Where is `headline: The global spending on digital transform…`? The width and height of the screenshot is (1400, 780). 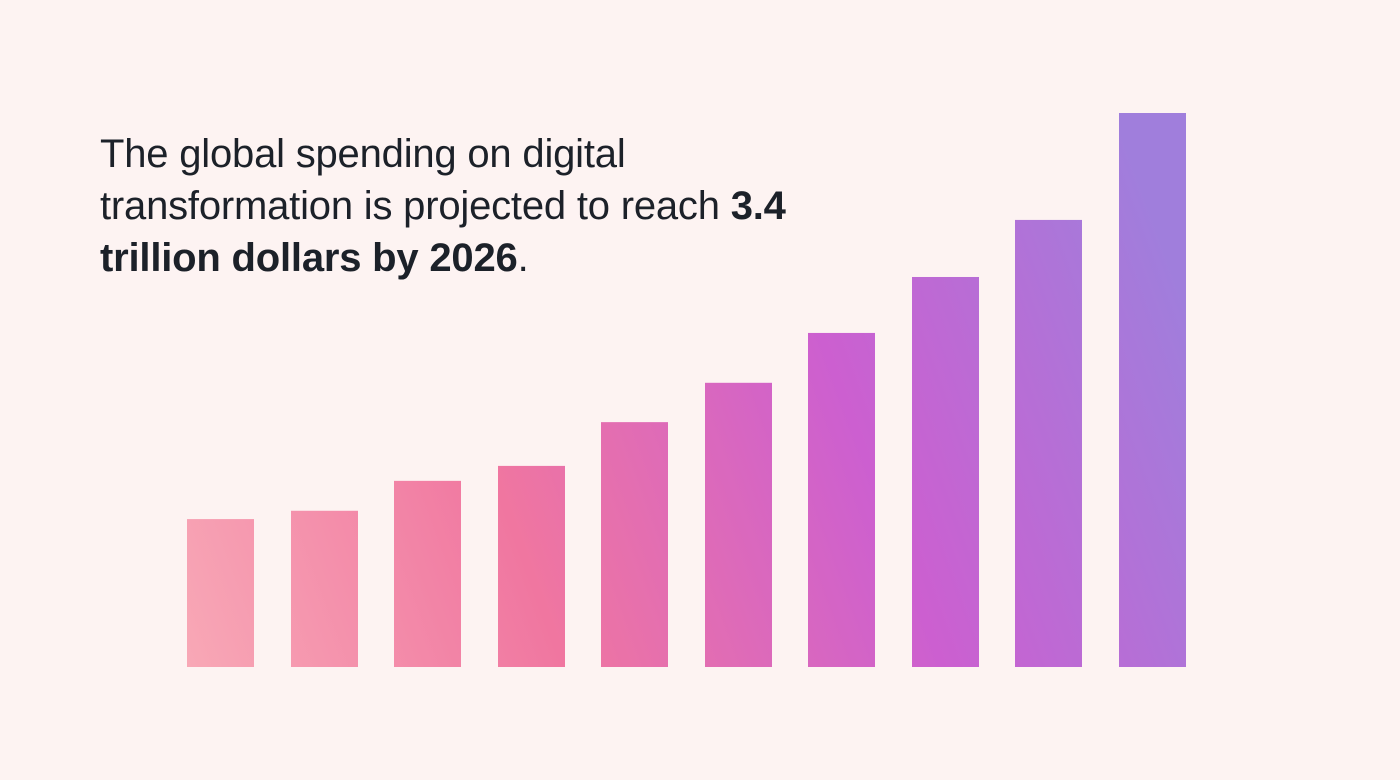 headline: The global spending on digital transform… is located at coordinates (460, 206).